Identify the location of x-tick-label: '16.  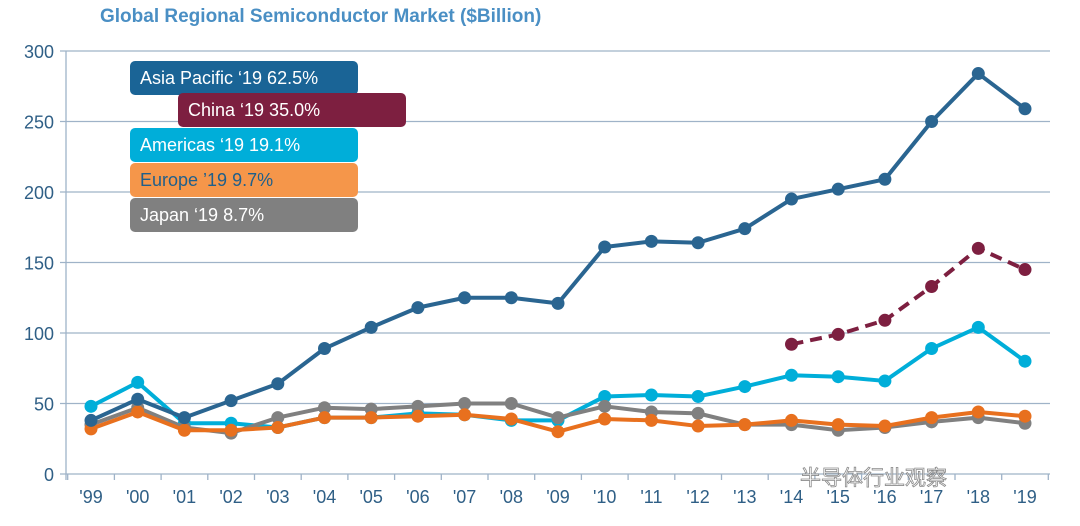
(884, 497).